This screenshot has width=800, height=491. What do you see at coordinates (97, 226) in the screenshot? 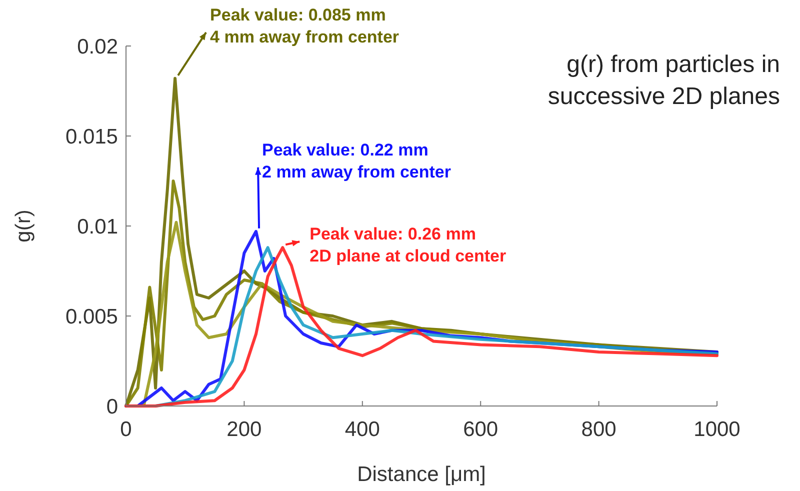
I see `y-tick-label: 0.01` at bounding box center [97, 226].